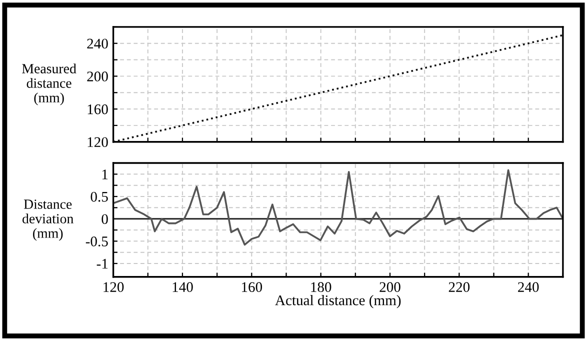 This screenshot has height=341, width=587. I want to click on y-tick-label: -0.5, so click(97, 241).